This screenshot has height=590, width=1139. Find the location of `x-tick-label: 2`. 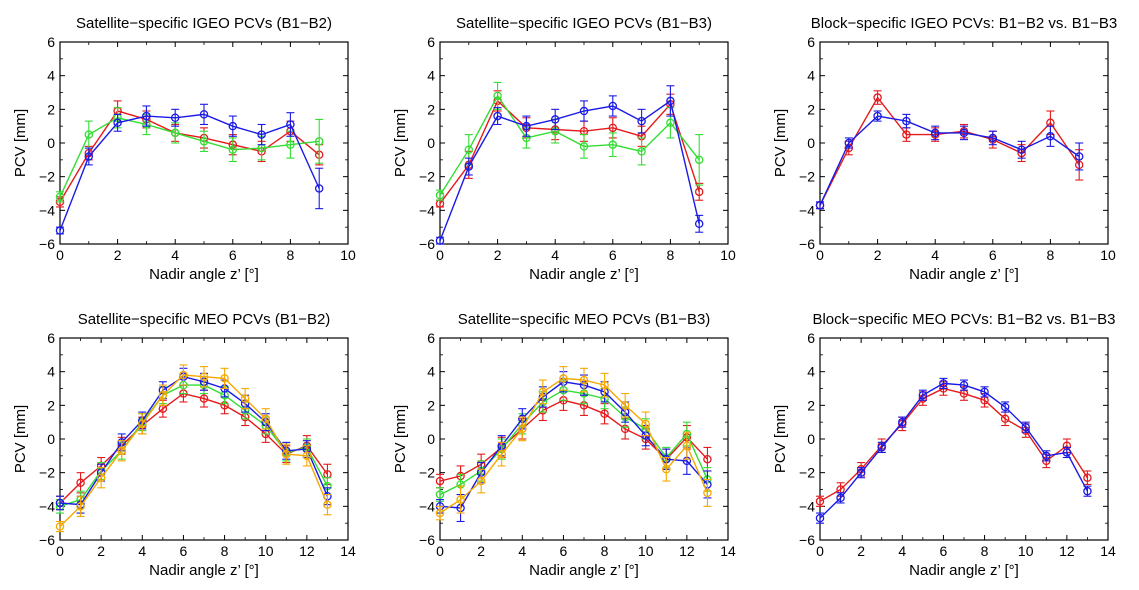

x-tick-label: 2 is located at coordinates (101, 551).